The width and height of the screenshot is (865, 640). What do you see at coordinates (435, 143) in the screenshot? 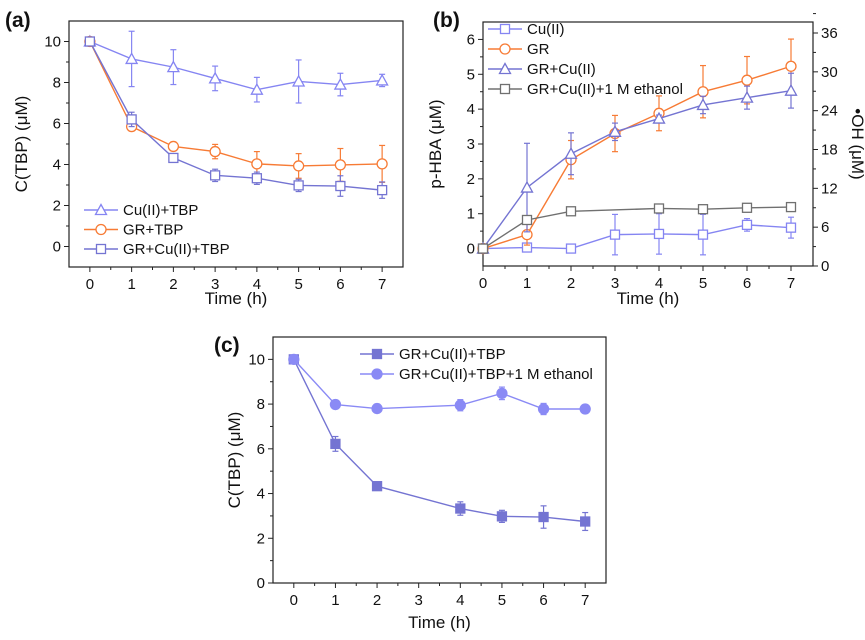
I see `y-axis-title: p-HBA (μM)` at bounding box center [435, 143].